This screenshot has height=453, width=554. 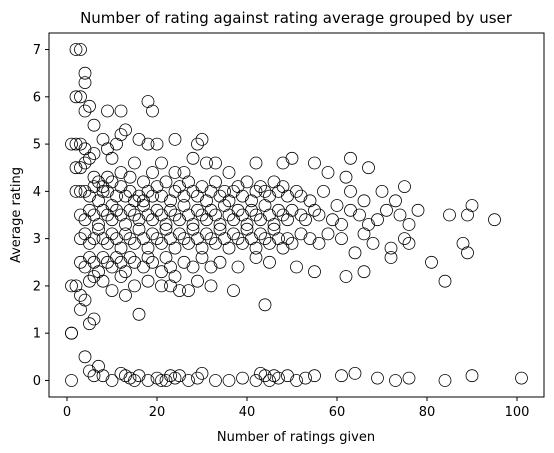 What do you see at coordinates (37, 239) in the screenshot?
I see `y-tick-label: 3` at bounding box center [37, 239].